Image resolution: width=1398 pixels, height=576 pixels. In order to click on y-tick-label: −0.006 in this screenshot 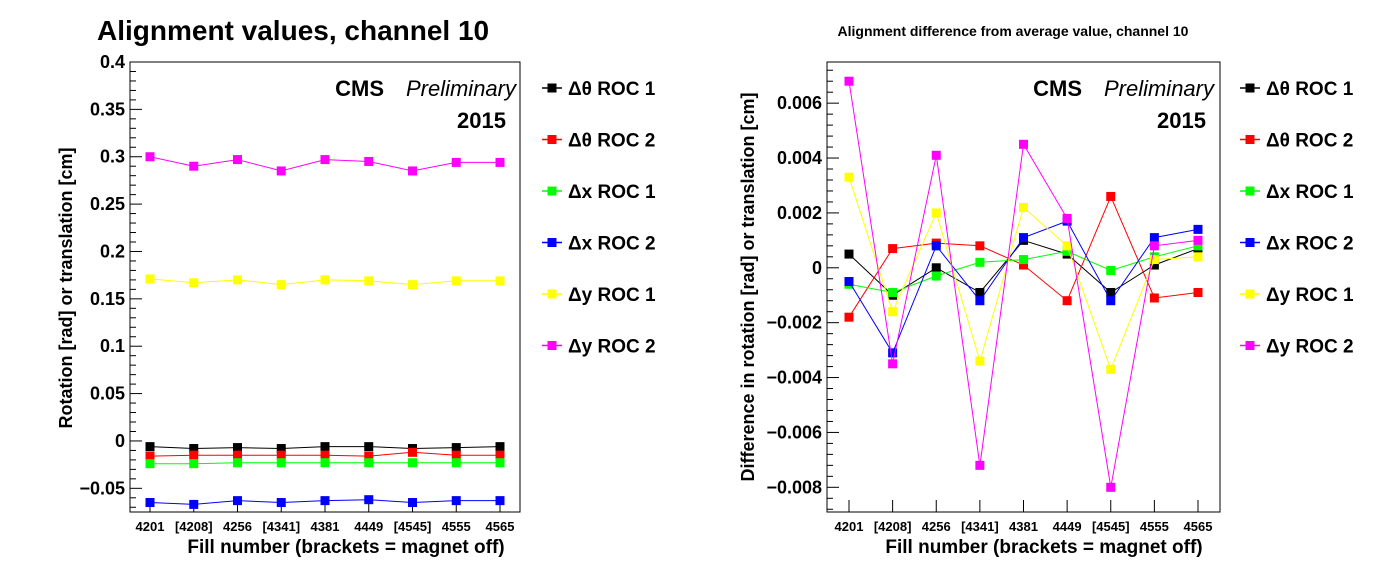, I will do `click(794, 432)`.